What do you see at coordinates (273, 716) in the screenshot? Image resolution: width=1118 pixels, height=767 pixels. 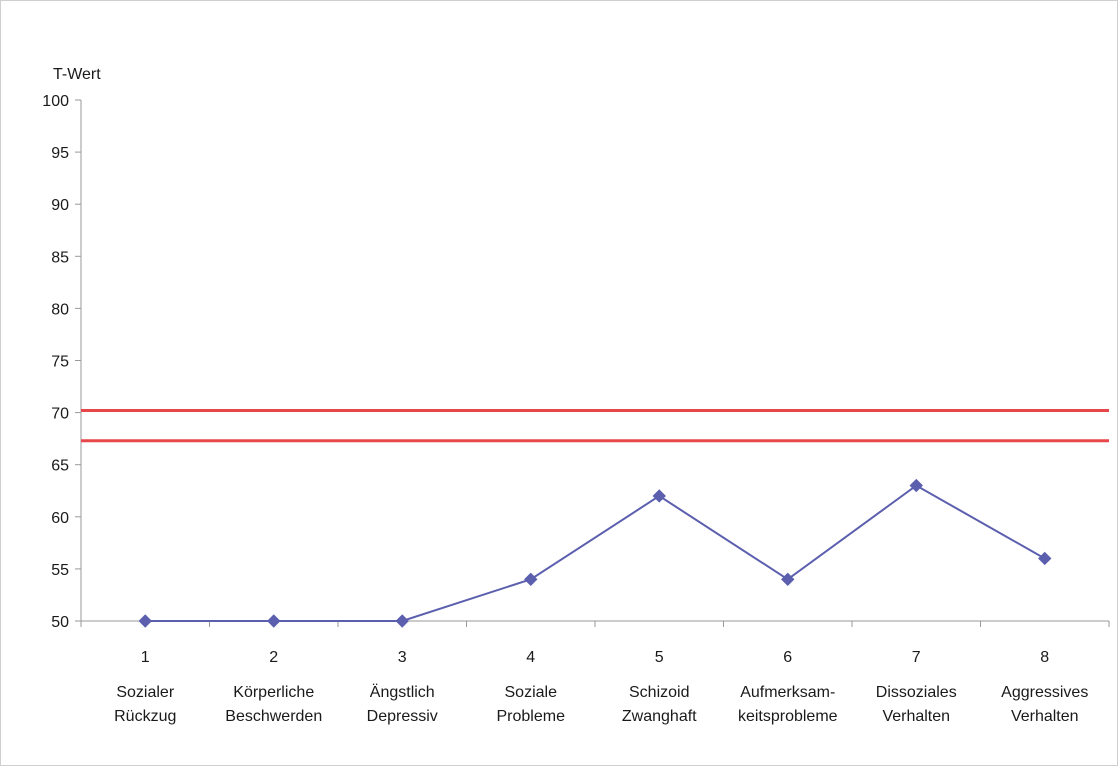 I see `category-label: Beschwerden` at bounding box center [273, 716].